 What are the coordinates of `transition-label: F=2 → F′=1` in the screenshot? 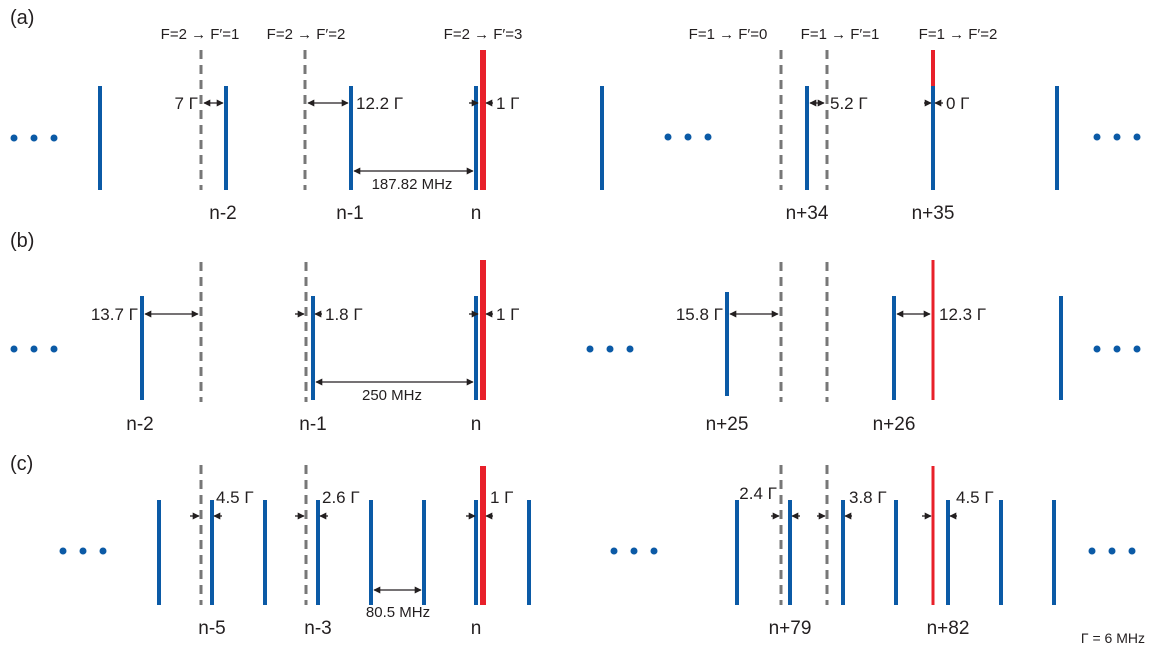 It's located at (200, 34).